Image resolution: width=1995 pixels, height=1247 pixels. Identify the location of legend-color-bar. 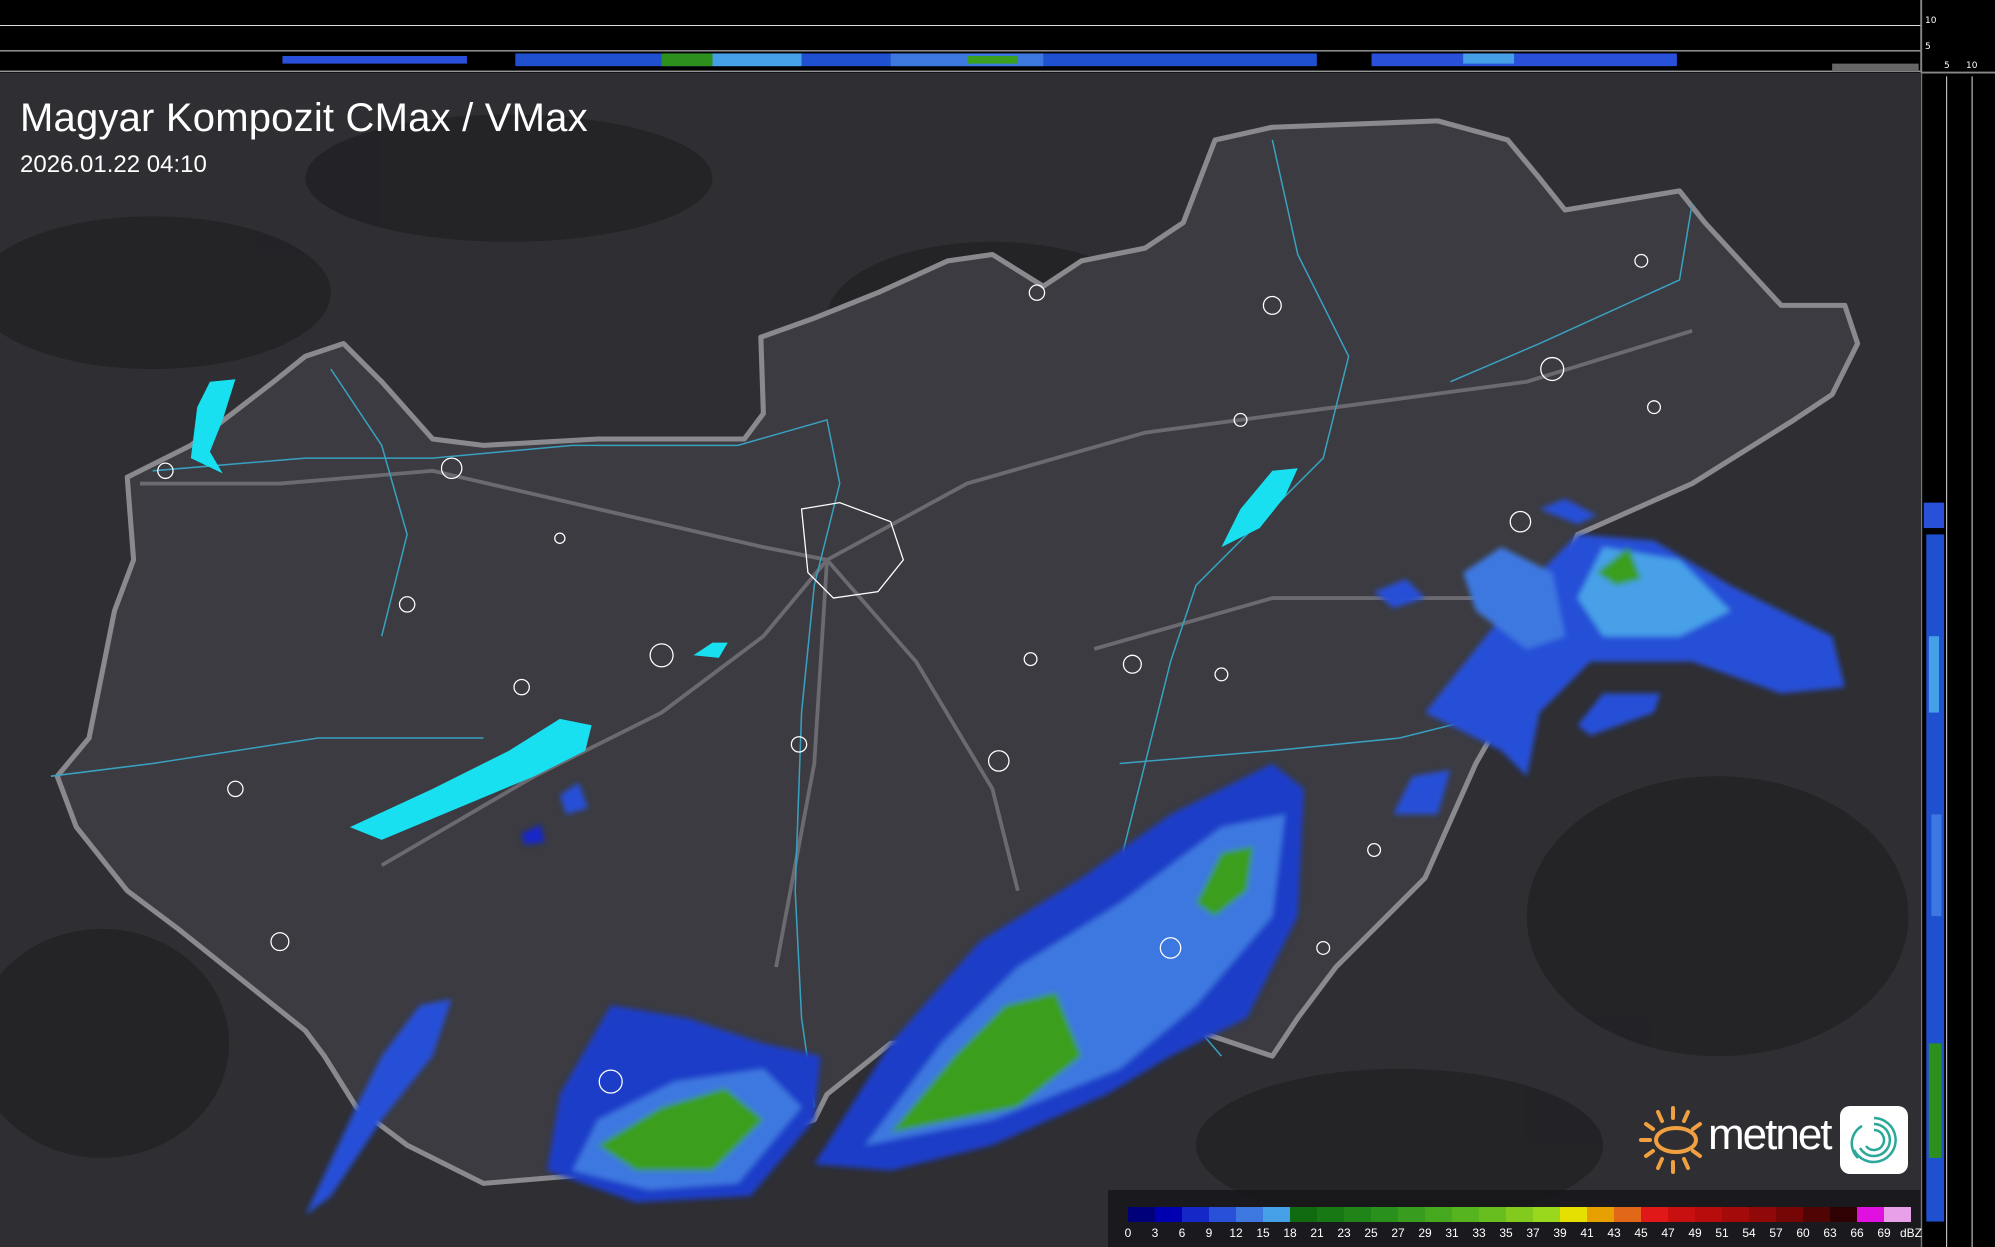
(1519, 1214).